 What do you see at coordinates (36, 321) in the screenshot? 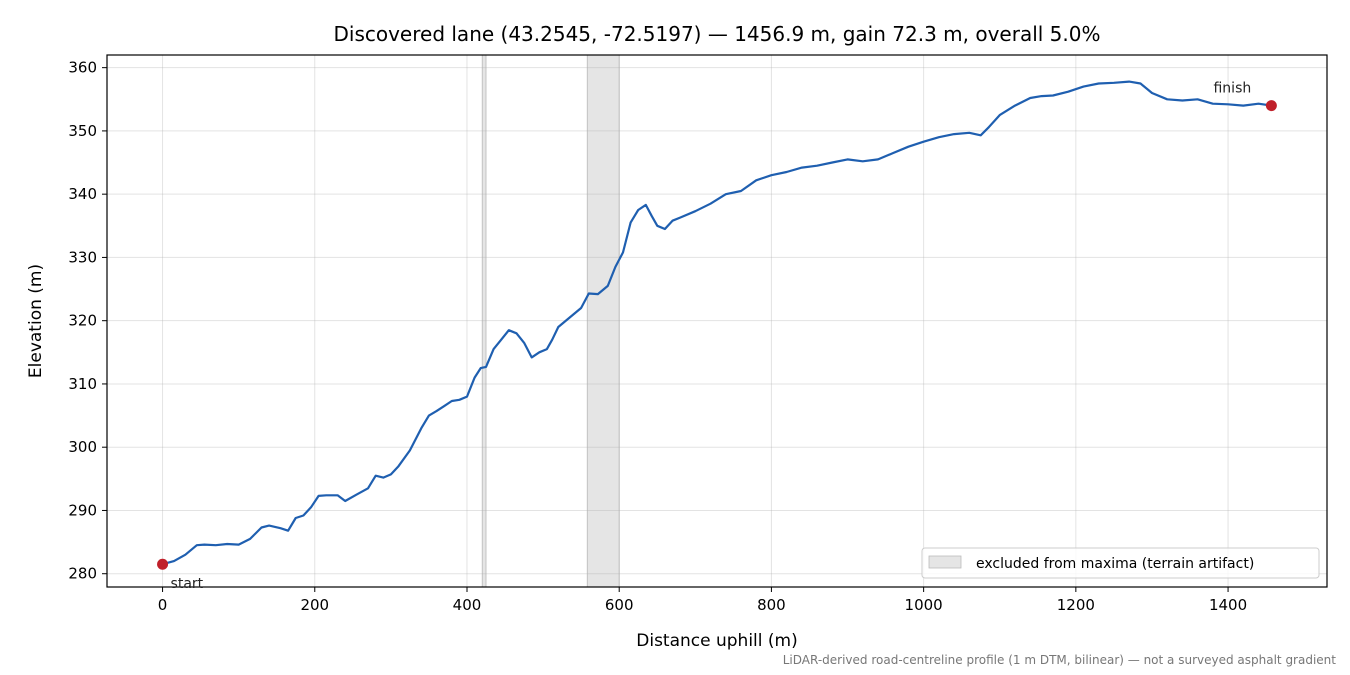
I see `y-axis-label: Elevation (m)` at bounding box center [36, 321].